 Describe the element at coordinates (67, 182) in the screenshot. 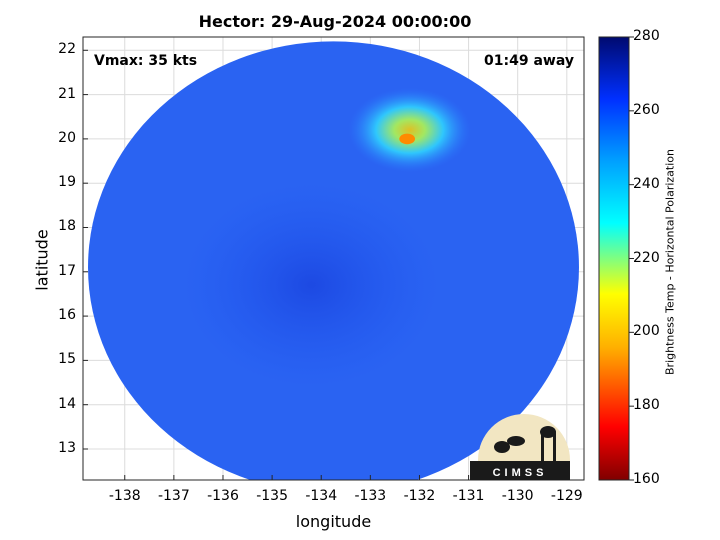

I see `y-tick-label: 19` at that location.